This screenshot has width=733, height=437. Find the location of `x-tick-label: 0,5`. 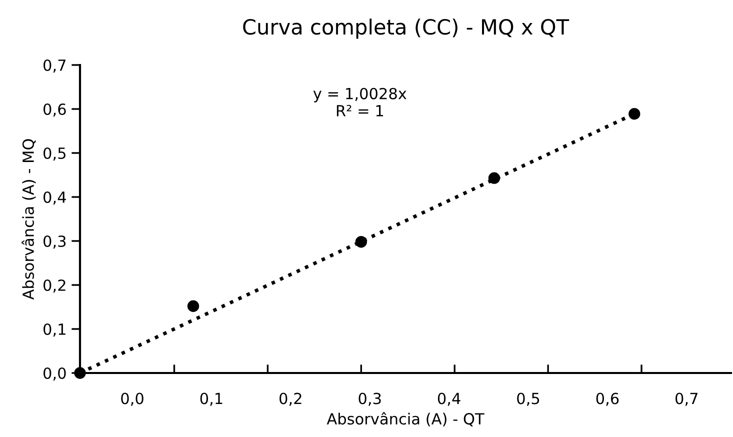

x-tick-label: 0,5 is located at coordinates (528, 399).